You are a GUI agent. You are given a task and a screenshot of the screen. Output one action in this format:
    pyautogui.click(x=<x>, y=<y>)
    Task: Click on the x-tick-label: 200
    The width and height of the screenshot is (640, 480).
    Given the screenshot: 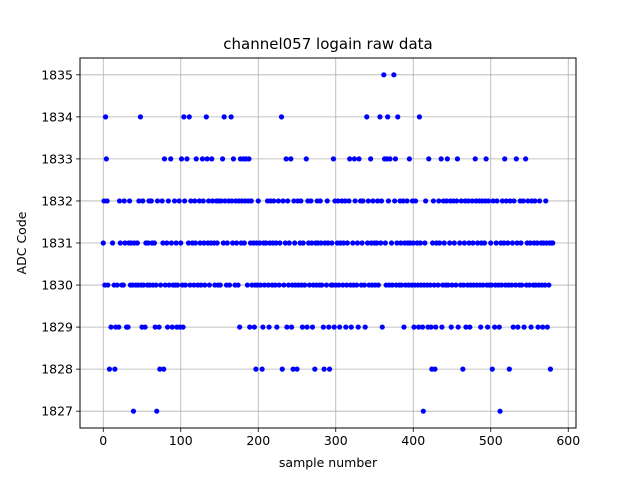 What is the action you would take?
    pyautogui.click(x=258, y=440)
    